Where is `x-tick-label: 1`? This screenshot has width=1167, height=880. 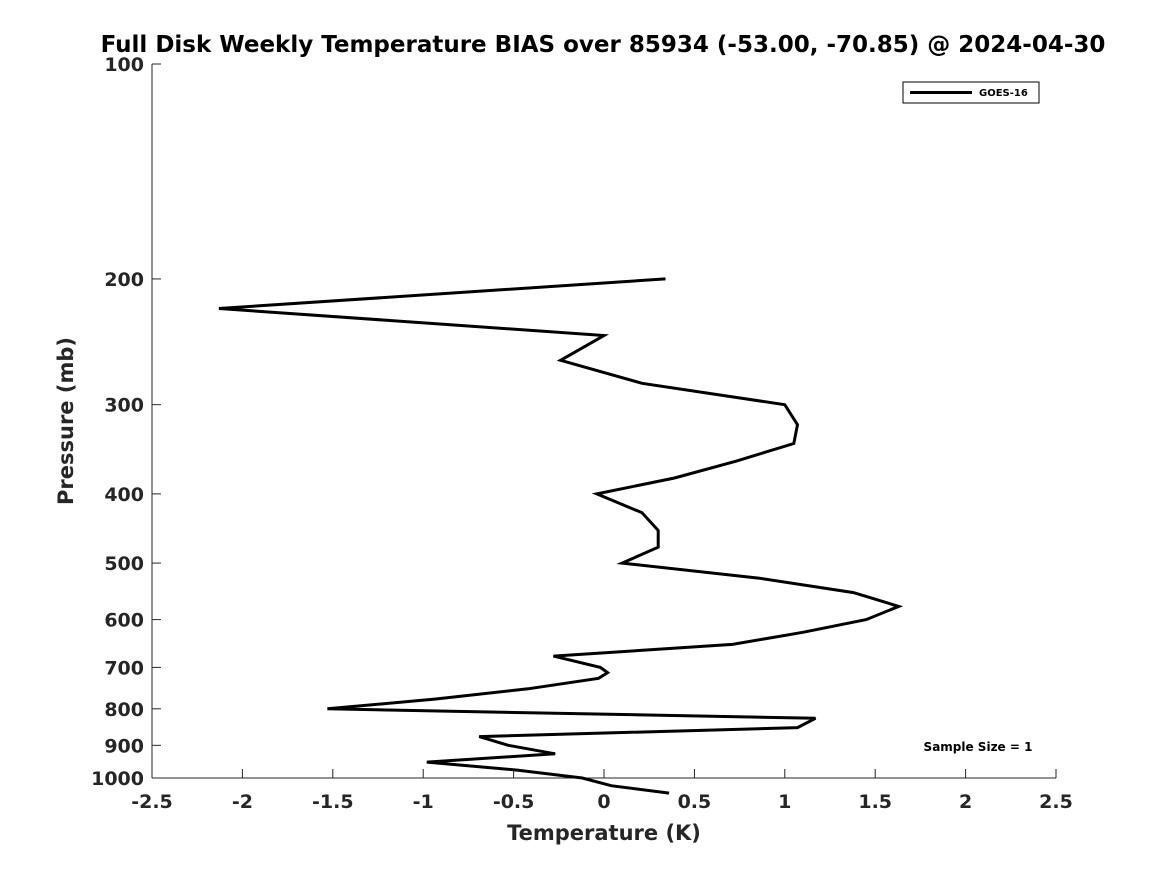
x-tick-label: 1 is located at coordinates (784, 802).